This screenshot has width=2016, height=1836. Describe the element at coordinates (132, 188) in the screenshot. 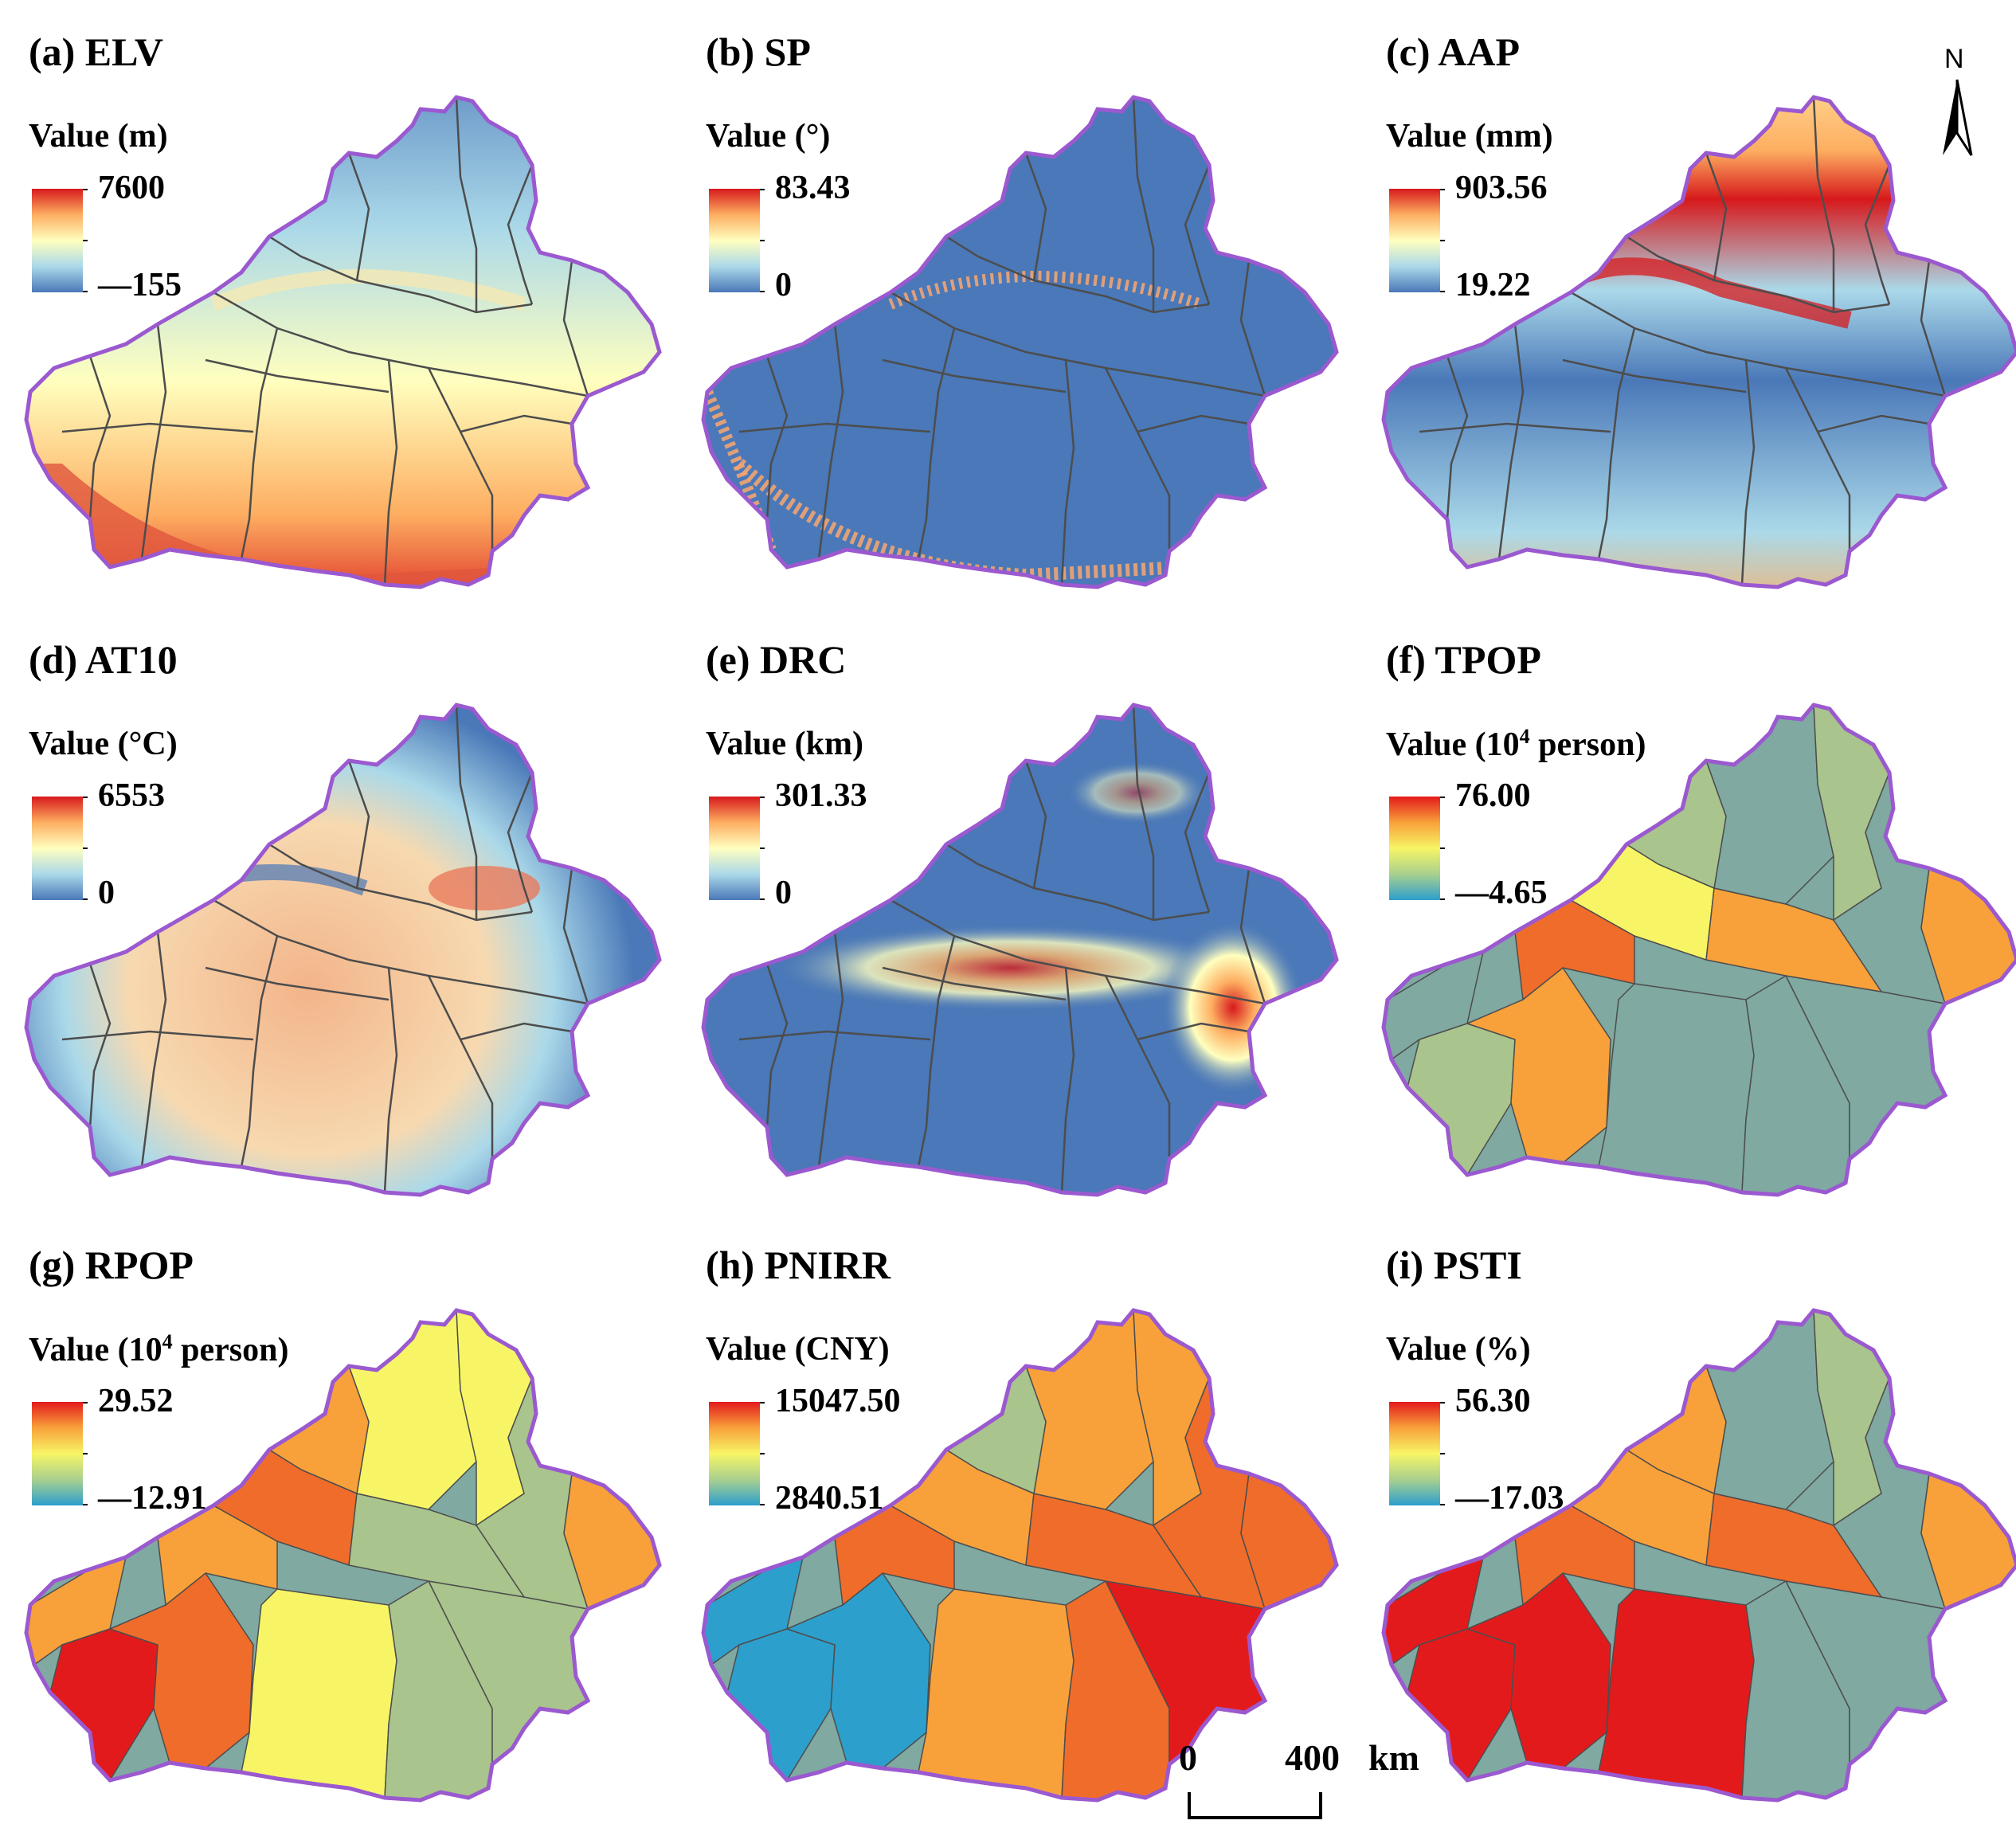

I see `legend-max: 7600` at that location.